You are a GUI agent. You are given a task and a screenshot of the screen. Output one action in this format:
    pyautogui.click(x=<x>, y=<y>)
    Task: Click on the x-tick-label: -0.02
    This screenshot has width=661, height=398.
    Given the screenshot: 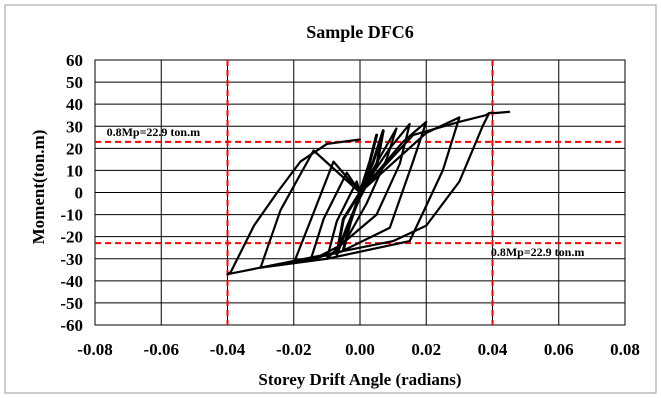 What is the action you would take?
    pyautogui.click(x=293, y=349)
    